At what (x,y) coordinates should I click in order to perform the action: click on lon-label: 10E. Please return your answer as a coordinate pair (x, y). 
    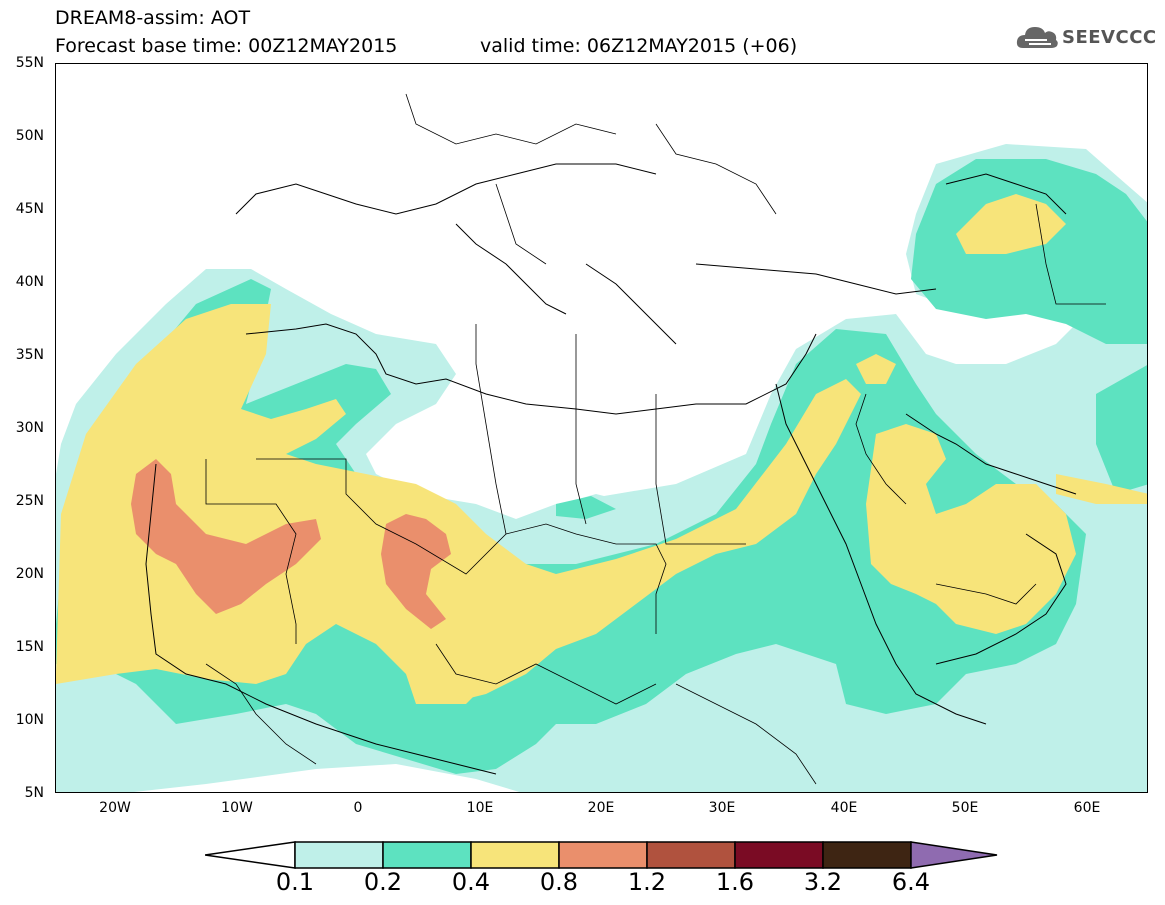
    Looking at the image, I should click on (480, 808).